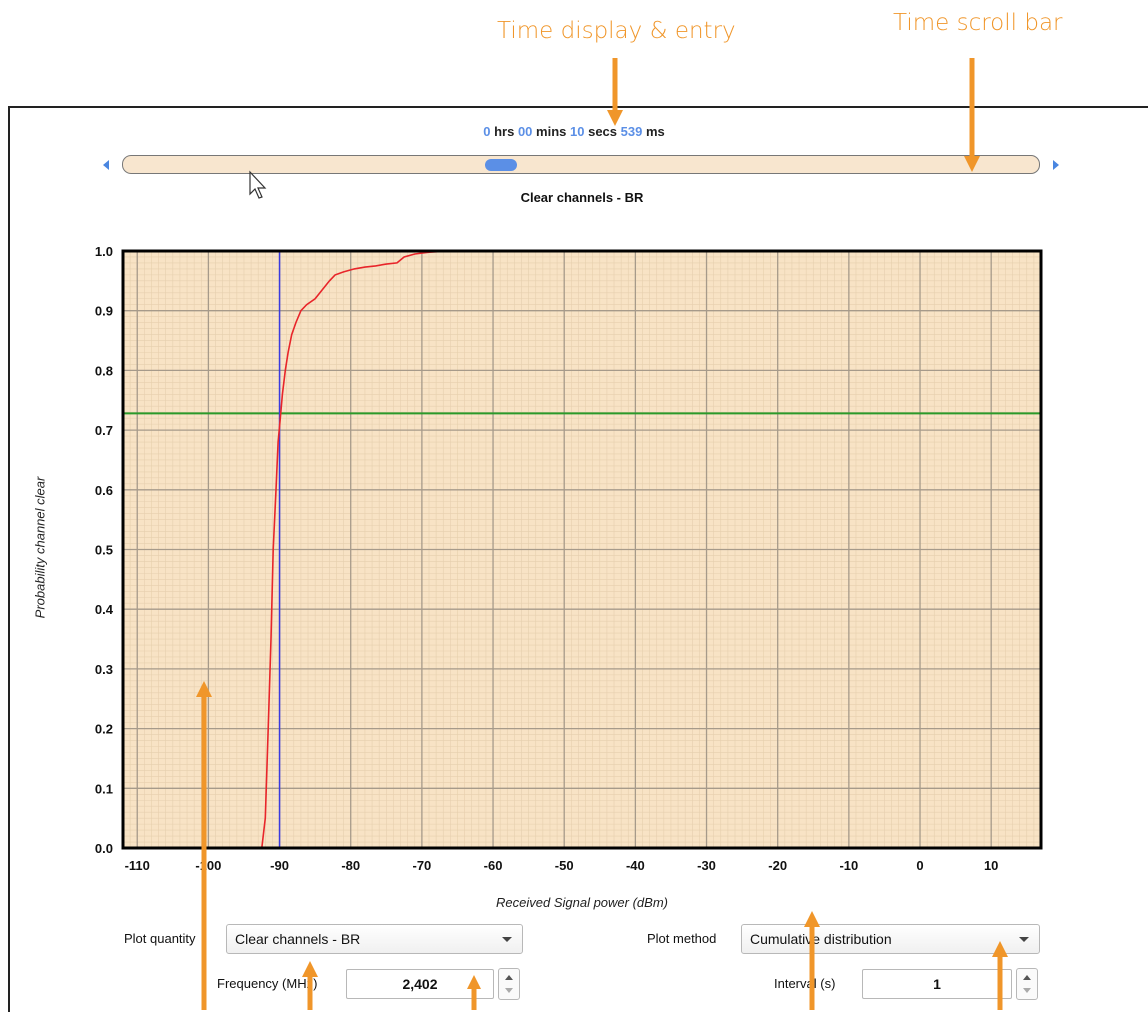  I want to click on x-tick-labels: -110 -100 -90 -80 -70 -60 -50 -40 -30 -20 -10 0 10, so click(562, 865).